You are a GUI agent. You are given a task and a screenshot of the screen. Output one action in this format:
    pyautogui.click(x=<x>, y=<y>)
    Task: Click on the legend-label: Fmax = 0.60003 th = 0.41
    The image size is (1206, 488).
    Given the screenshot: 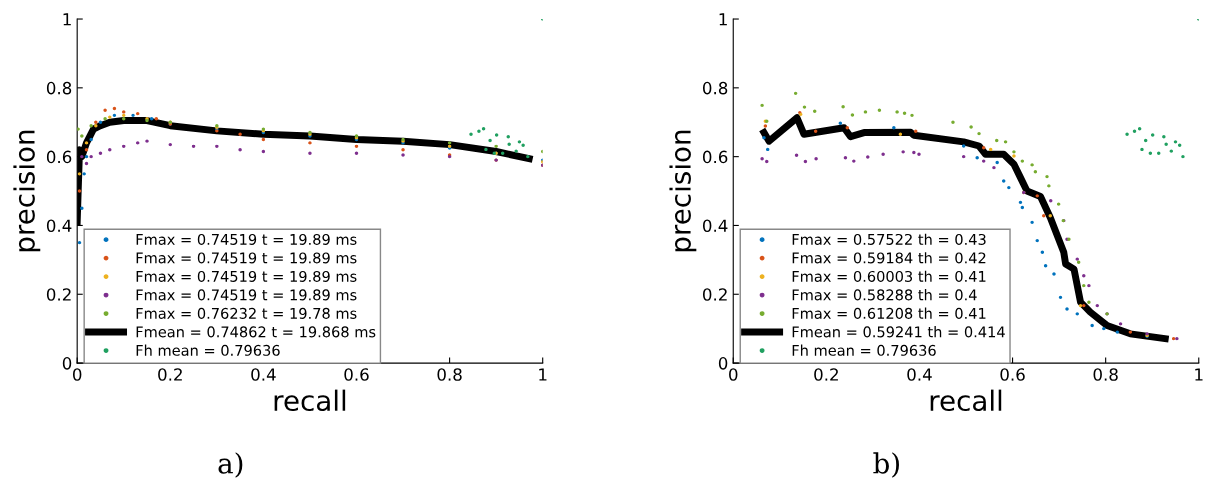 What is the action you would take?
    pyautogui.click(x=889, y=276)
    